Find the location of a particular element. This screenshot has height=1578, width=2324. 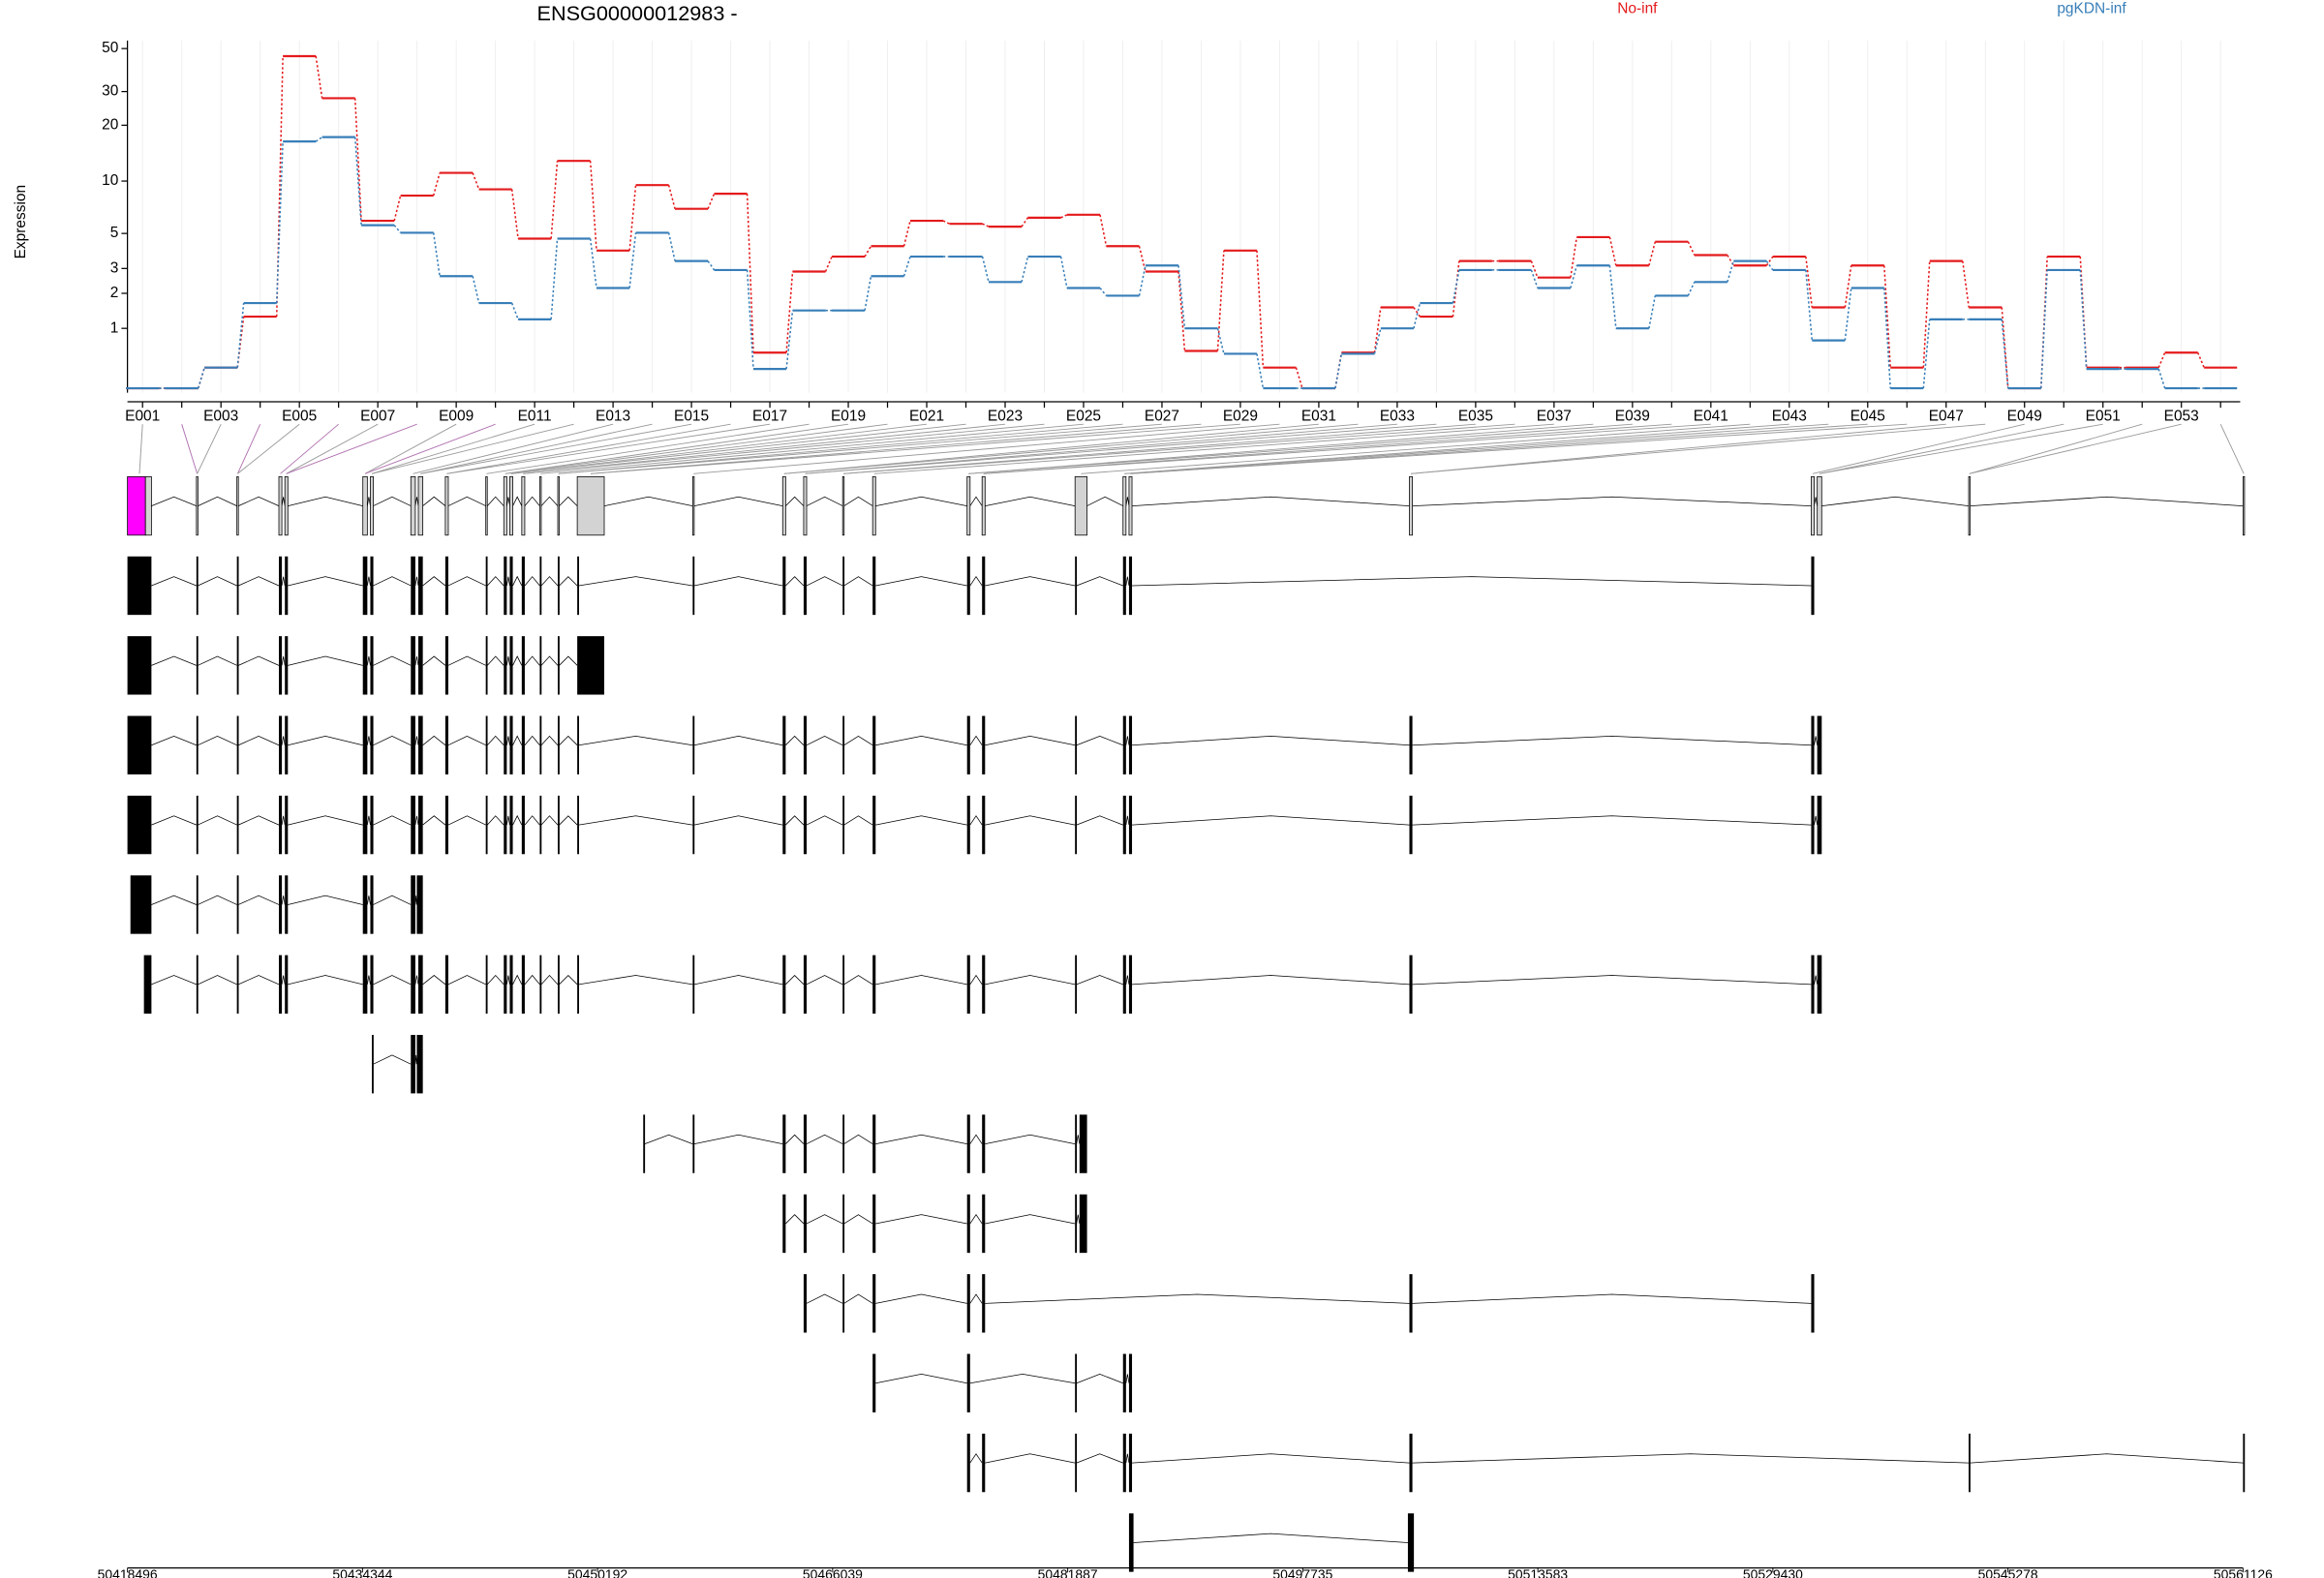

x-tick-label: E047 is located at coordinates (1947, 417).